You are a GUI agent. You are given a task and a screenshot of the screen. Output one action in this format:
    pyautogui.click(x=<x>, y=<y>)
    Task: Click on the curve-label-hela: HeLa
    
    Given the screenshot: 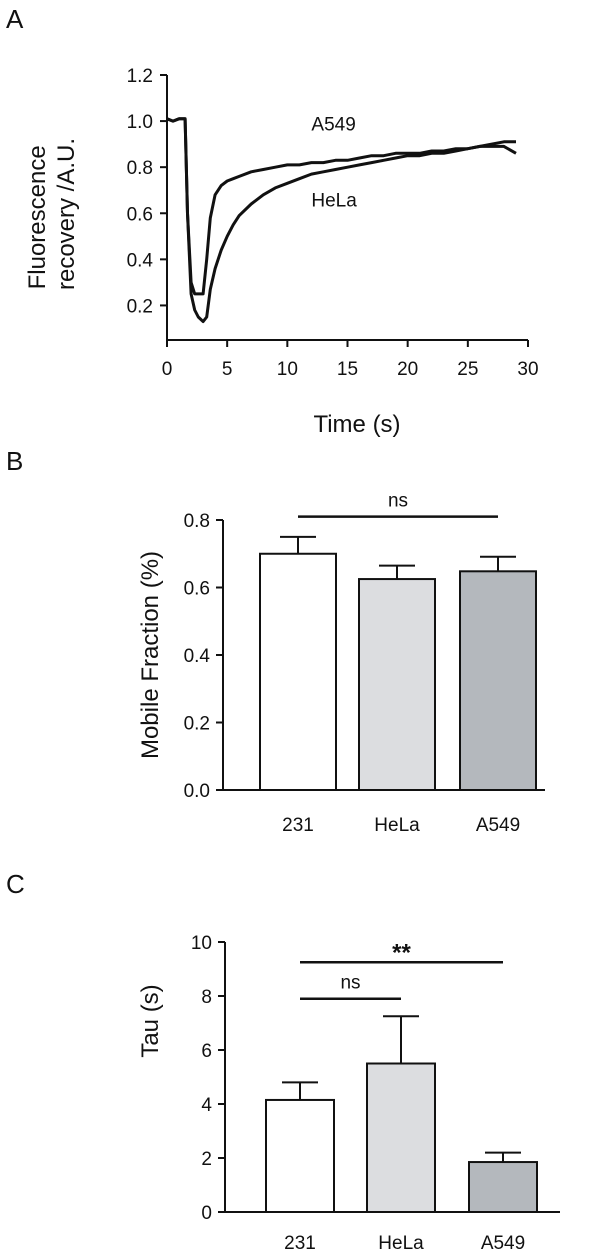 What is the action you would take?
    pyautogui.click(x=334, y=200)
    